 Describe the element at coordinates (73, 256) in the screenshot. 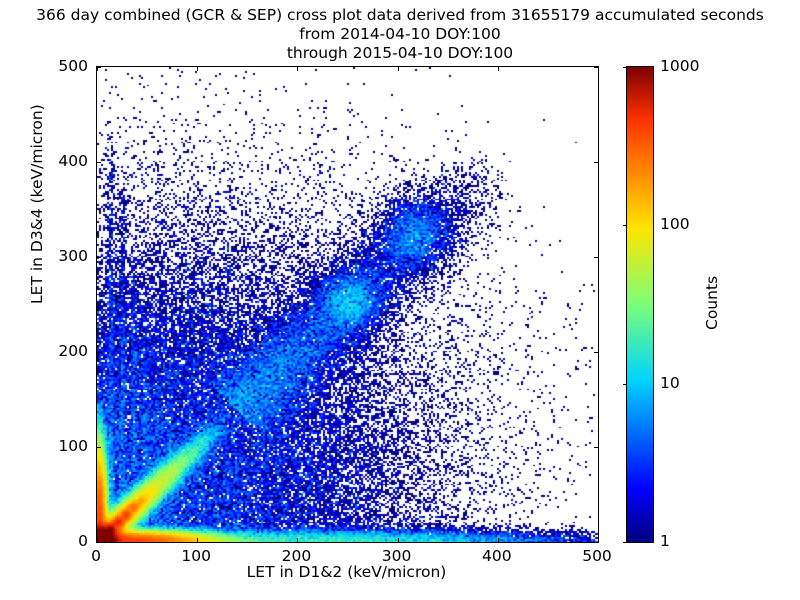

I see `y-ticklabel: 300` at that location.